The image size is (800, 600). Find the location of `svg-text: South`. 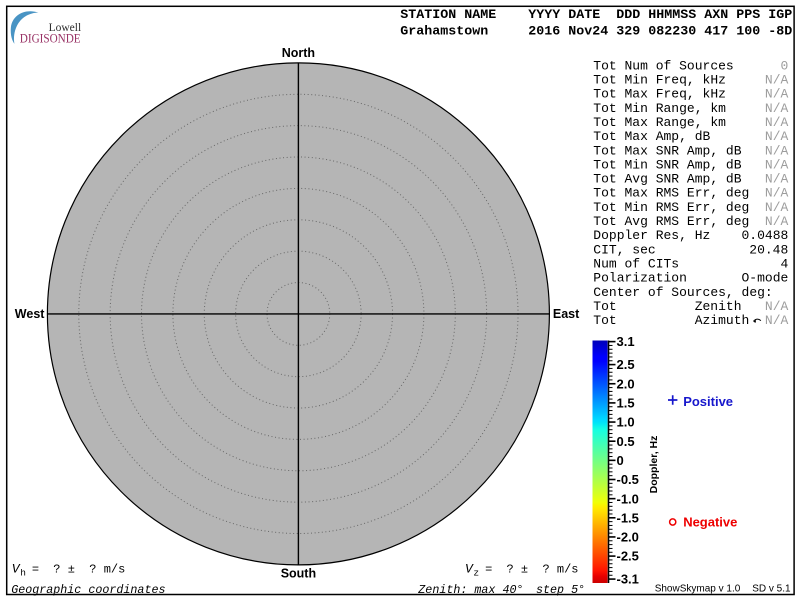

svg-text: South is located at coordinates (298, 574).